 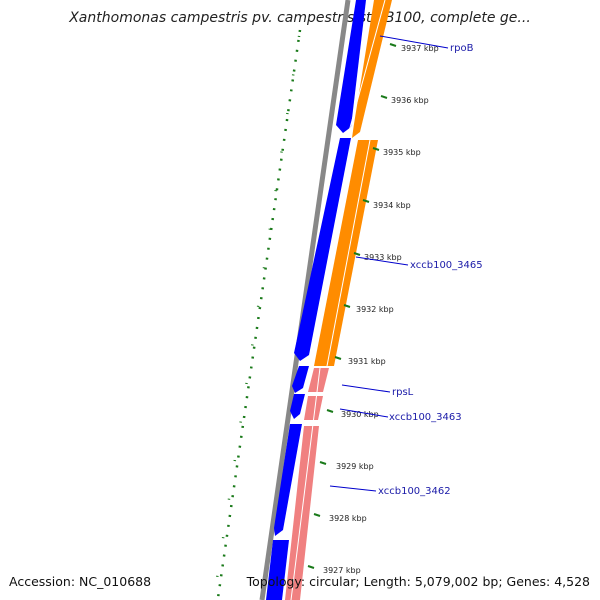 What do you see at coordinates (425, 417) in the screenshot?
I see `gene-label-xccb100-3463: xccb100_3463` at bounding box center [425, 417].